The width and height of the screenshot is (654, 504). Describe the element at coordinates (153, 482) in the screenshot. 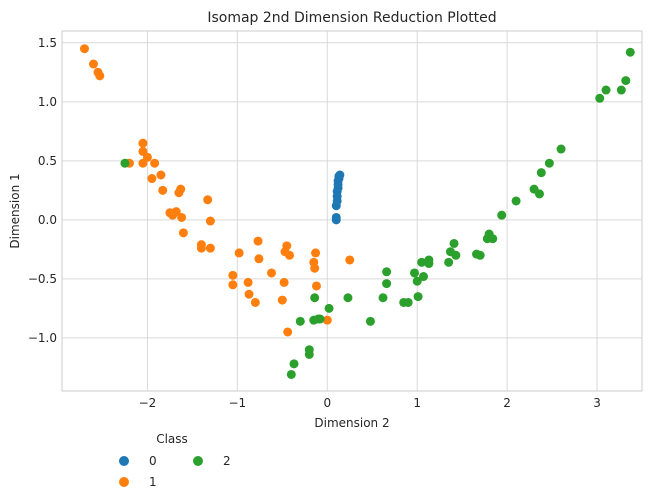

I see `legend-label-class-1: 1` at that location.